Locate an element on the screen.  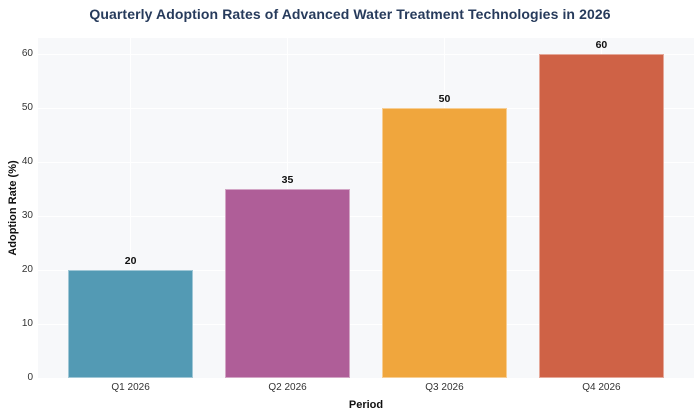
x-tick-label: Q3 2026 is located at coordinates (444, 387).